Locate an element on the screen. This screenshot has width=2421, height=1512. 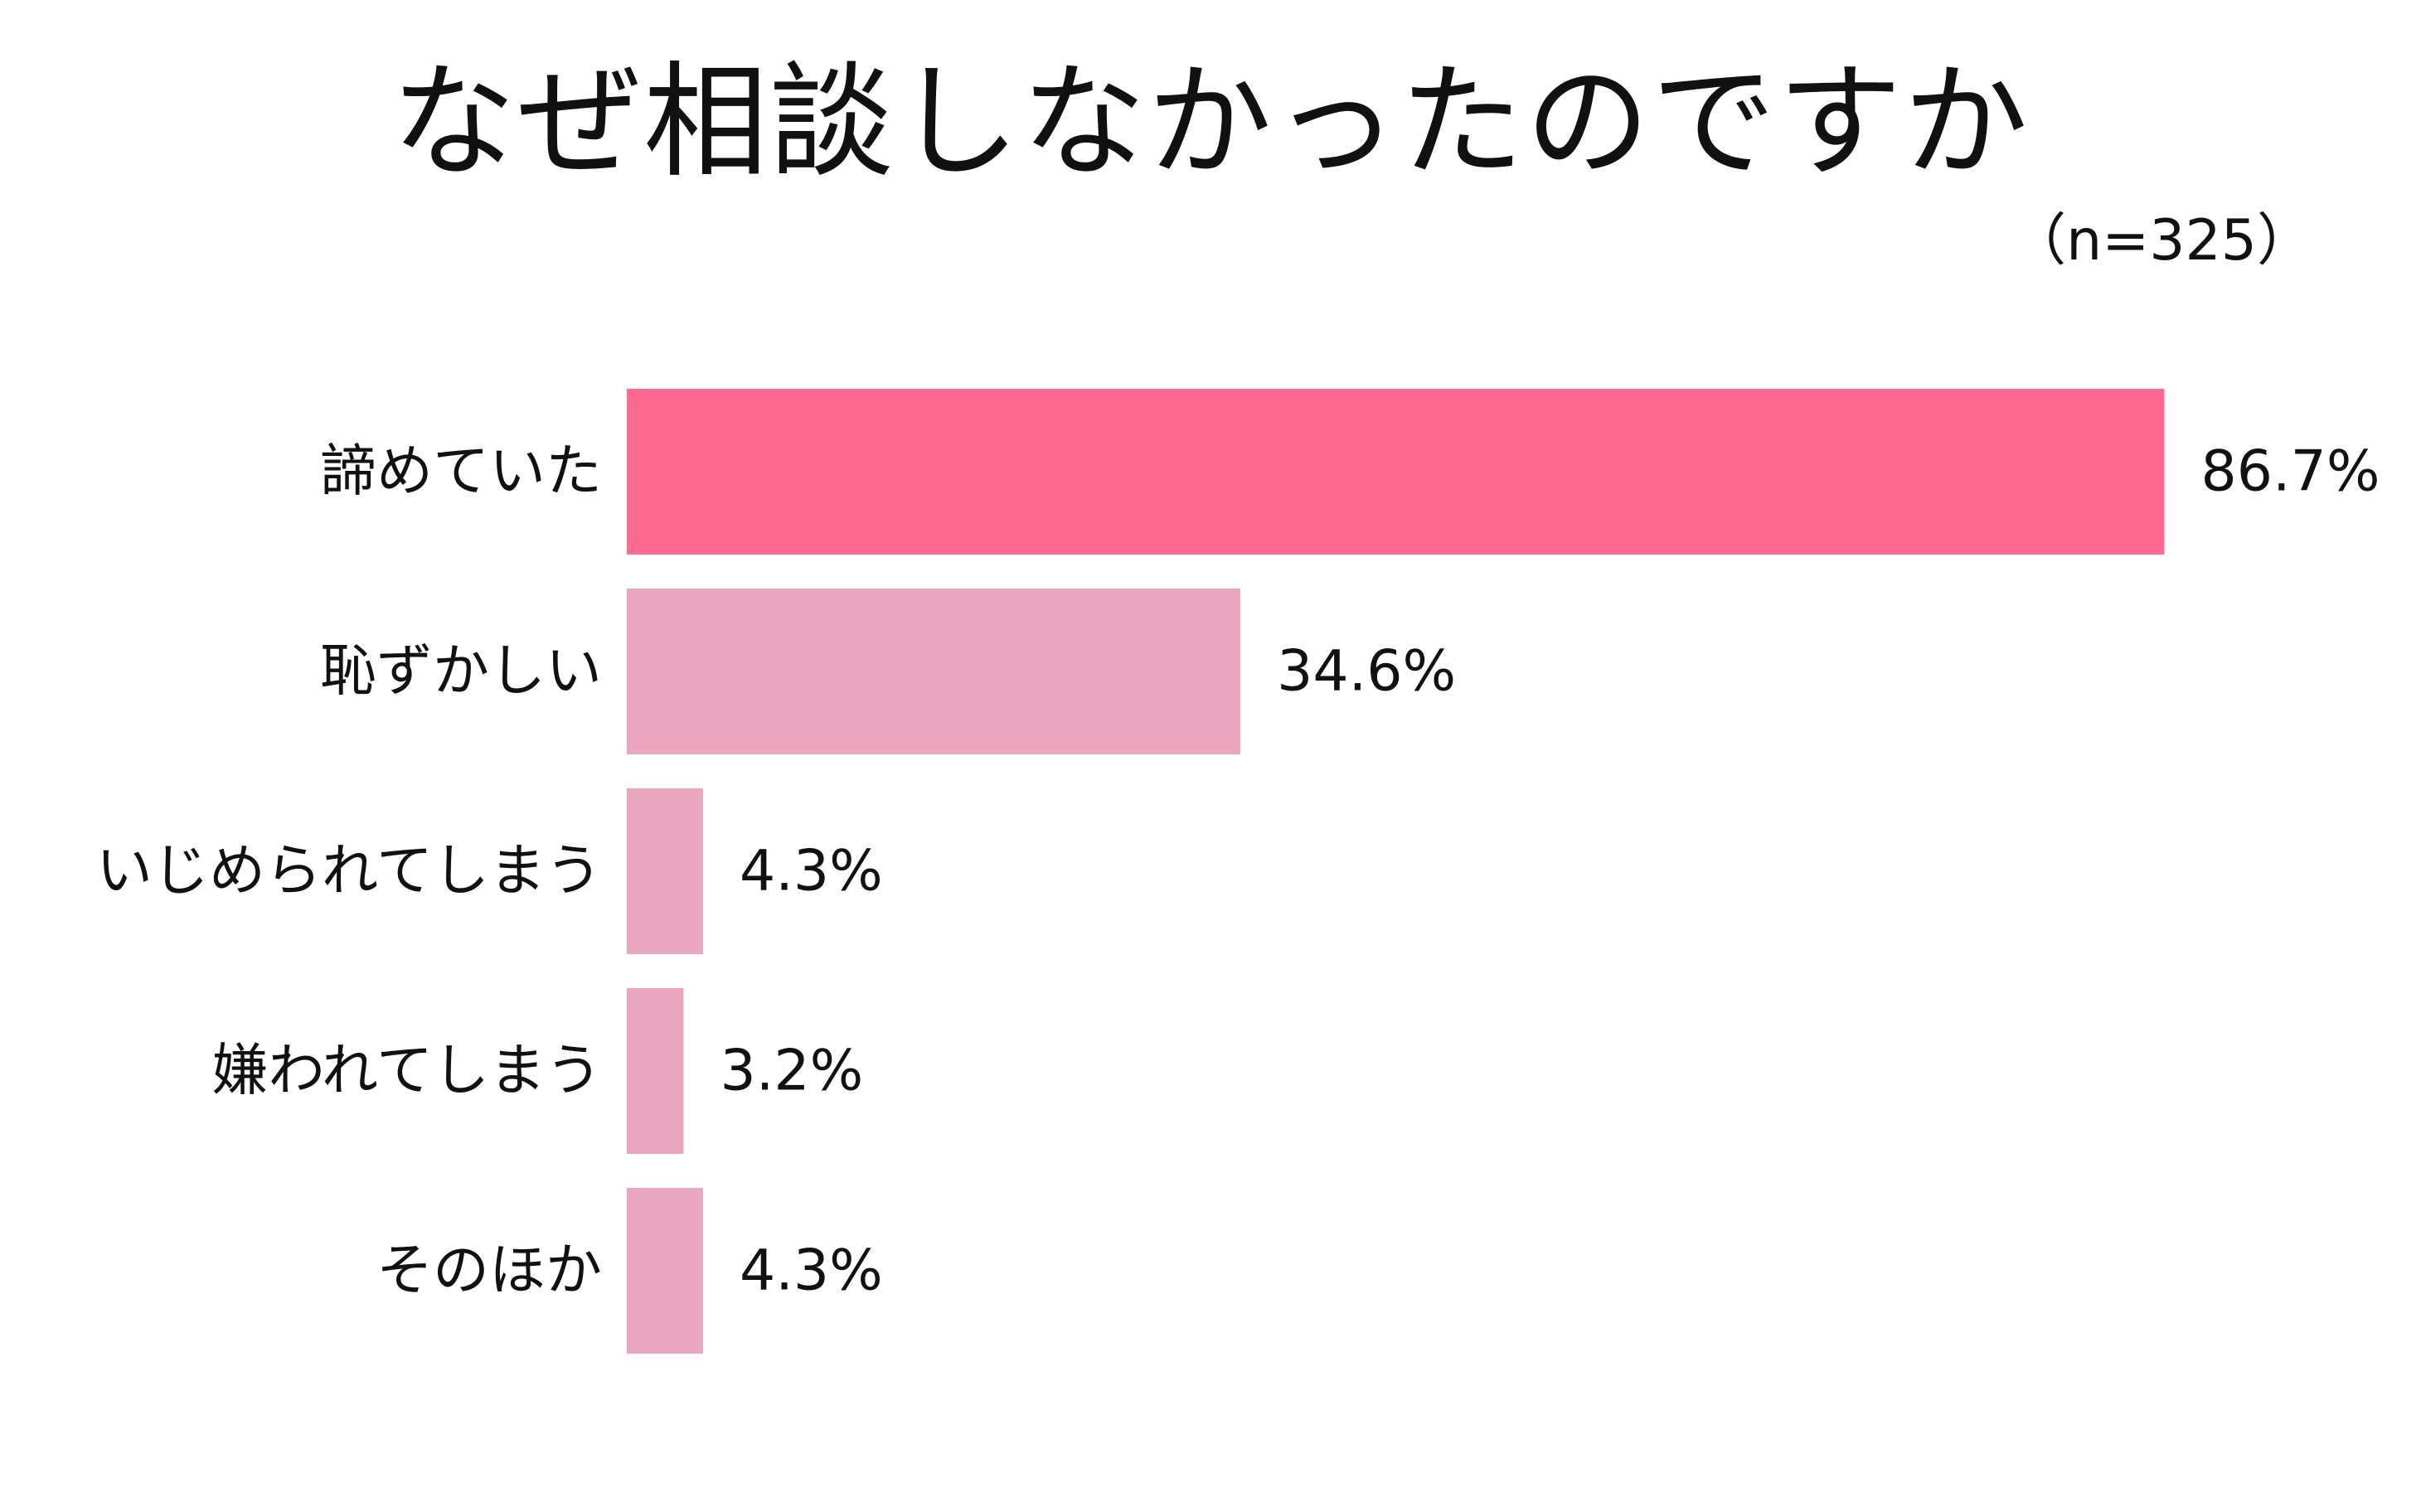
value-label-1: 86.7% is located at coordinates (2290, 472).